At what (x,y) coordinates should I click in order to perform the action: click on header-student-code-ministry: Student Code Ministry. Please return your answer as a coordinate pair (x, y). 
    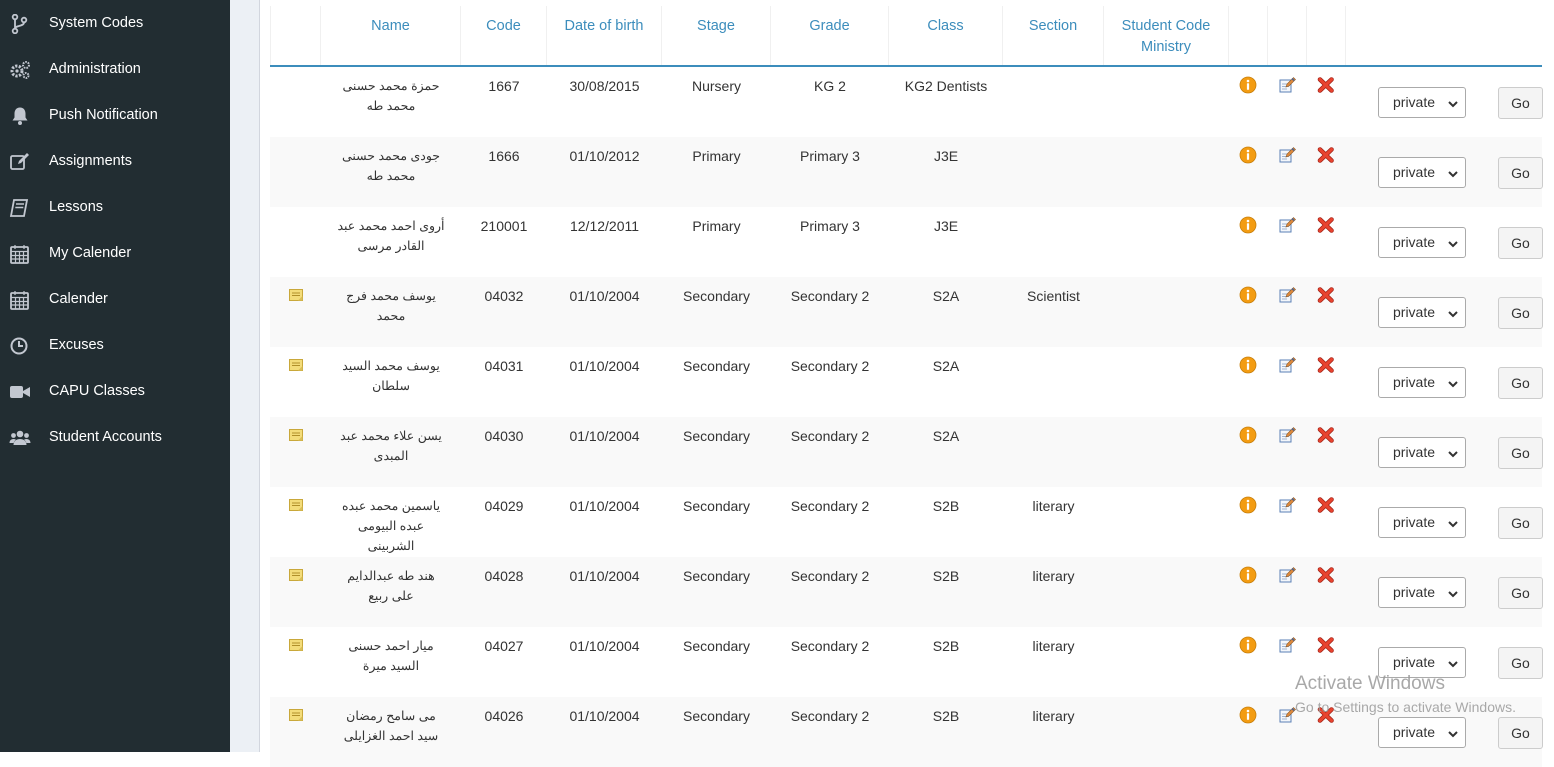
    Looking at the image, I should click on (1166, 35).